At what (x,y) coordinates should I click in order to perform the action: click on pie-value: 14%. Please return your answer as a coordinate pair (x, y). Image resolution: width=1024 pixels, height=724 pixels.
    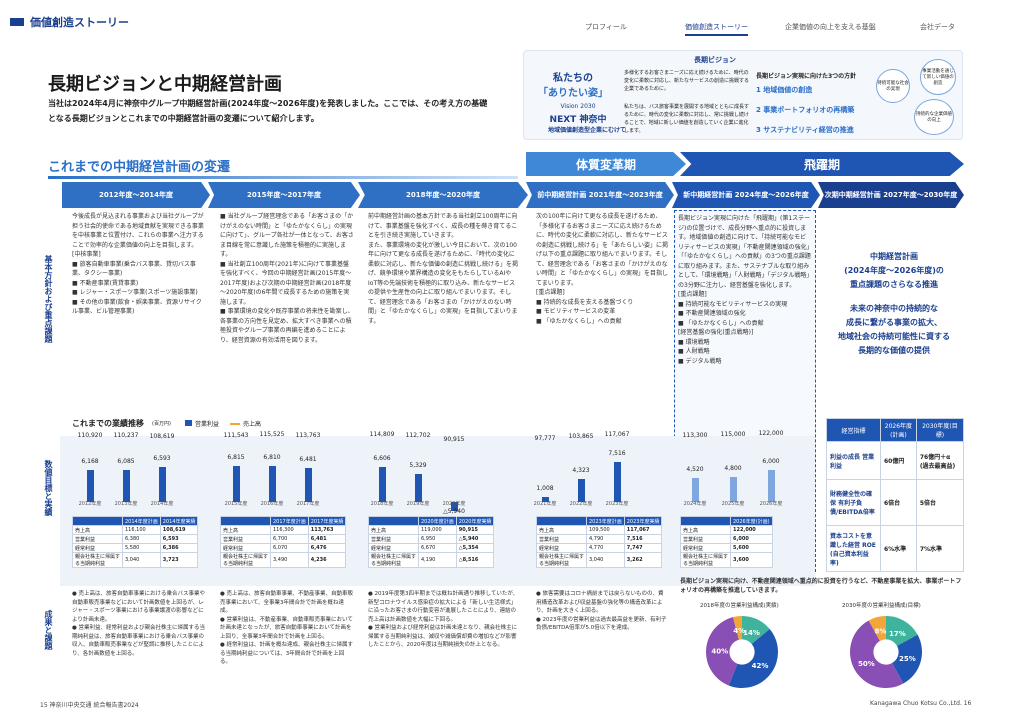
    Looking at the image, I should click on (751, 633).